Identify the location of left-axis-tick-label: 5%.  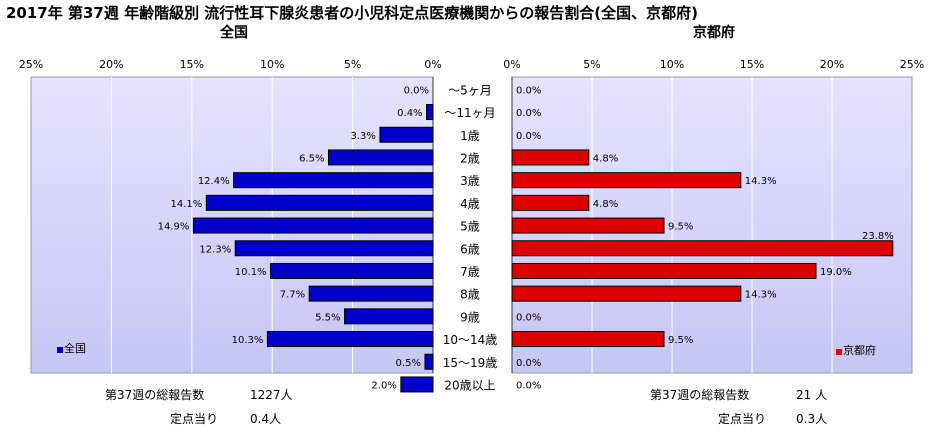
(352, 64).